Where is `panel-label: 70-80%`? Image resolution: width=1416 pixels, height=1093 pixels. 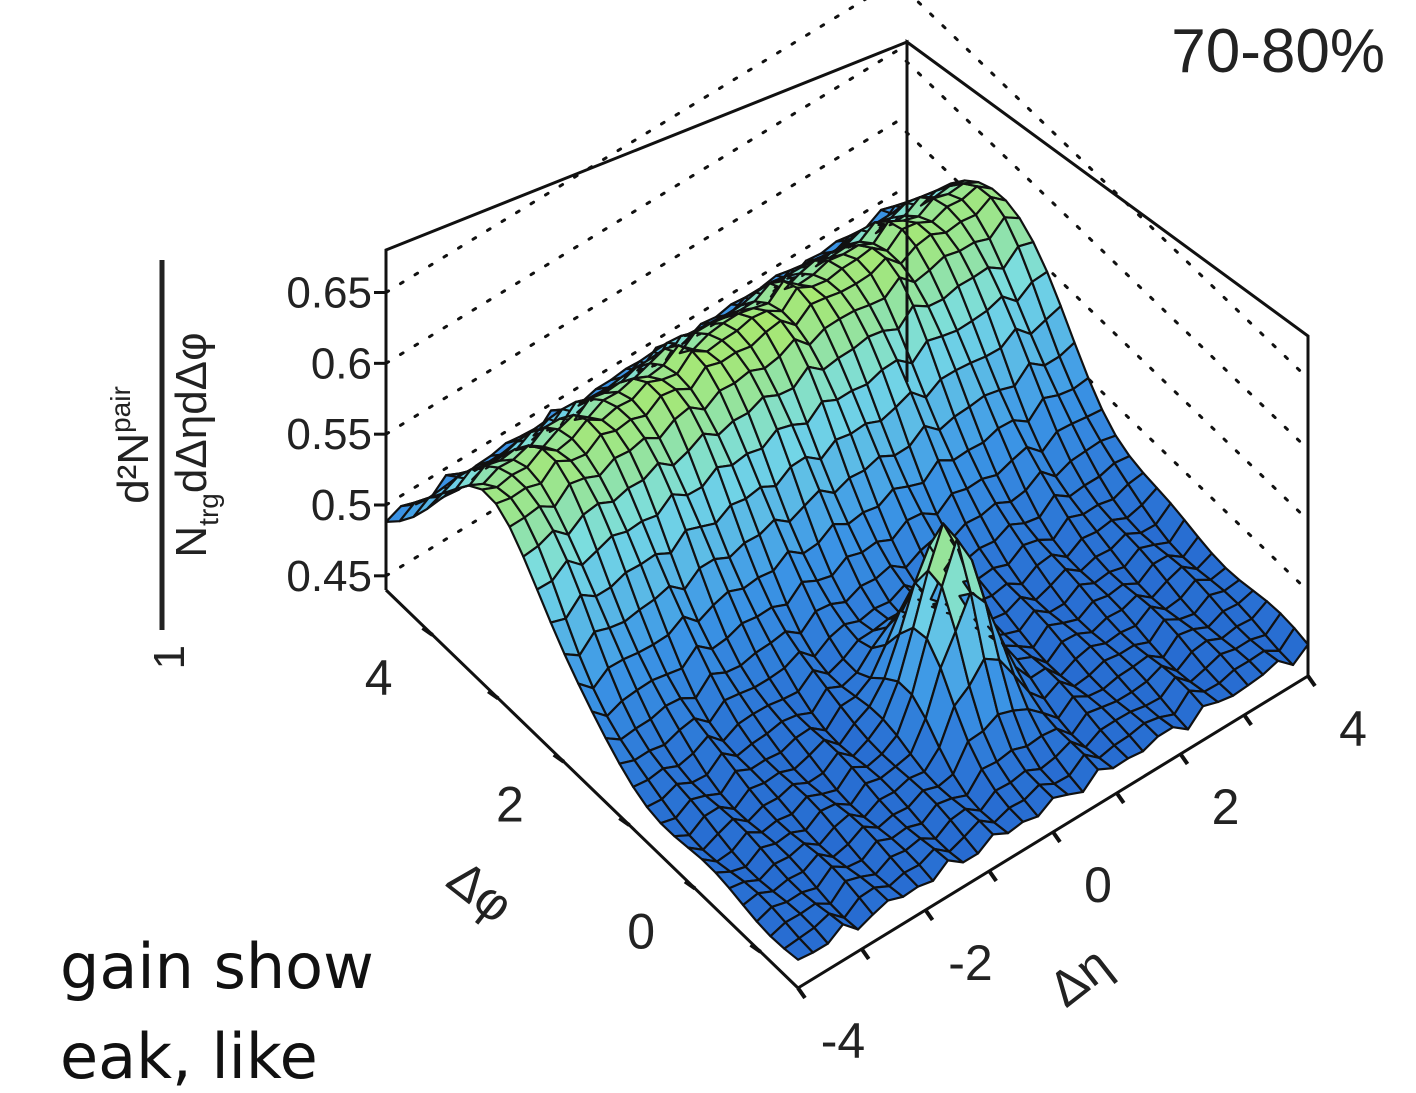
panel-label: 70-80% is located at coordinates (1278, 51).